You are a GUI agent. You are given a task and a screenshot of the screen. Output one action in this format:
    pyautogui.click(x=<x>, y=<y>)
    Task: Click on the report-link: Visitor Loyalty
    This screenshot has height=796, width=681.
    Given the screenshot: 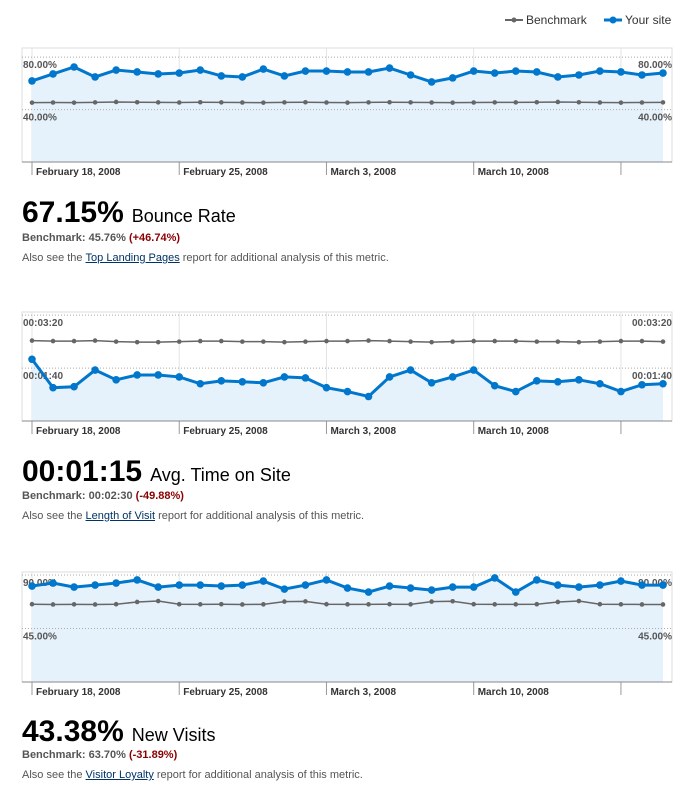 What is the action you would take?
    pyautogui.click(x=119, y=775)
    